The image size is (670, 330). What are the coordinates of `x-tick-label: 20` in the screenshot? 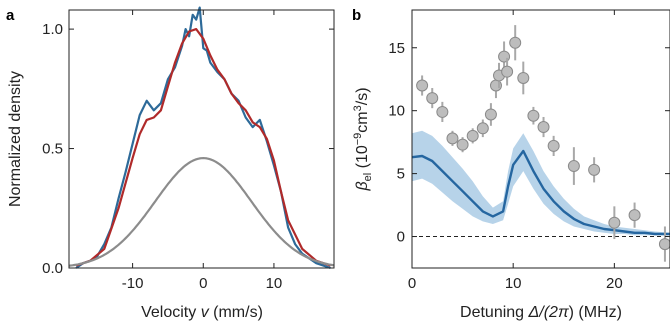 It's located at (614, 283).